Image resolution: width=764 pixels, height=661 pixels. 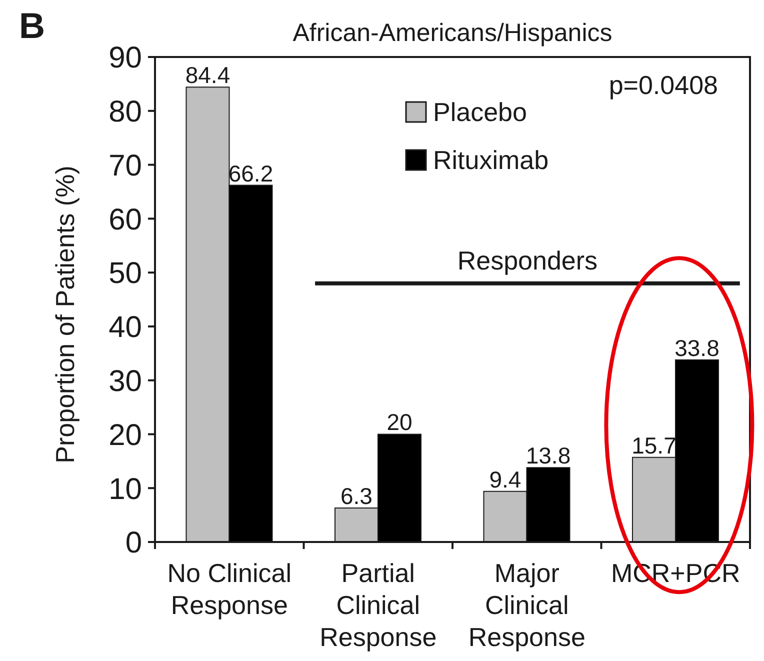 What do you see at coordinates (125, 165) in the screenshot?
I see `y-tick-label: 70` at bounding box center [125, 165].